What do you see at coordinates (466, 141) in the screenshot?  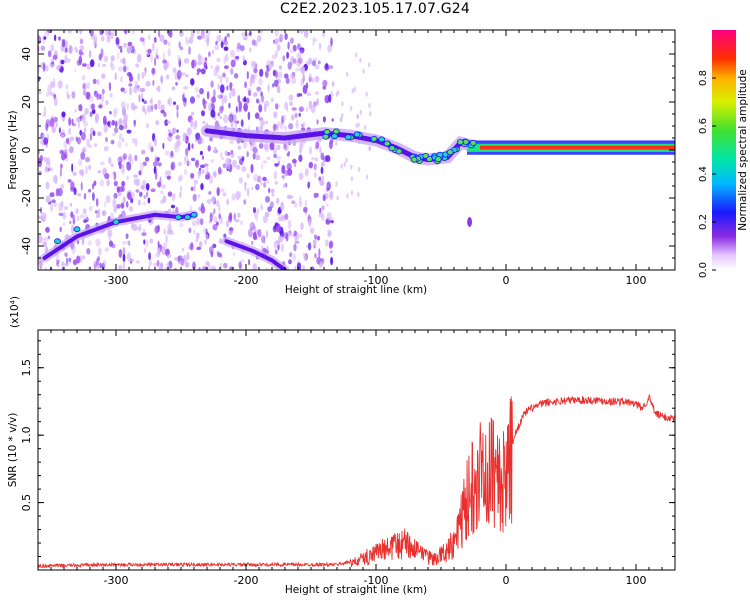 I see `ridge-speckle` at bounding box center [466, 141].